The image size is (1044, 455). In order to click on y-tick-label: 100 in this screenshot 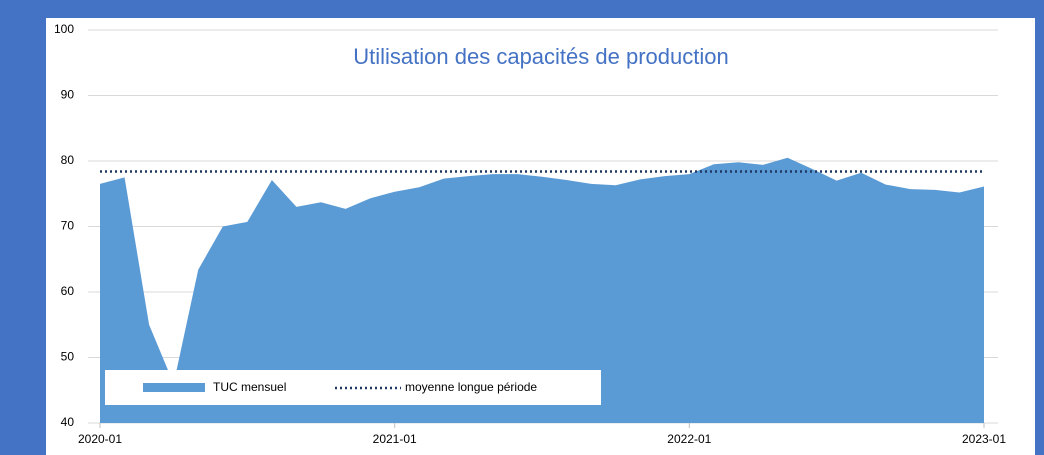, I will do `click(64, 29)`.